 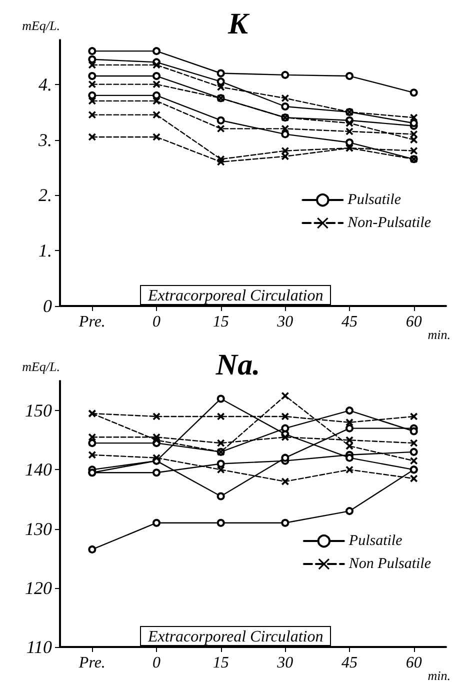 What do you see at coordinates (45, 140) in the screenshot?
I see `y-tick-label: 3.` at bounding box center [45, 140].